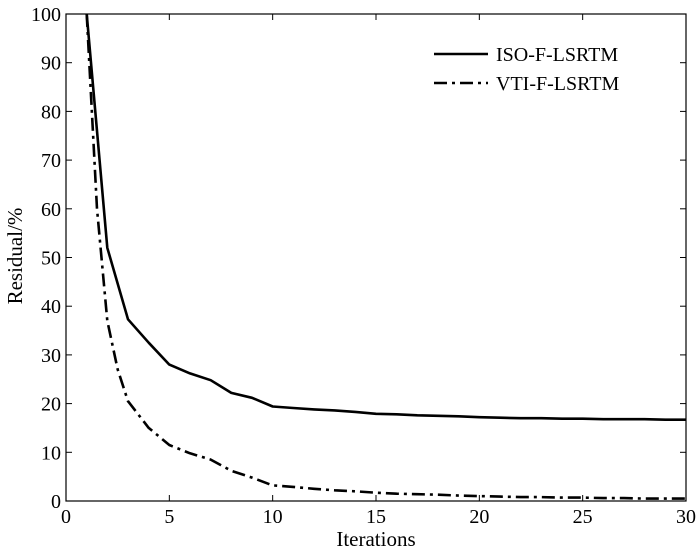 This screenshot has height=553, width=700. Describe the element at coordinates (376, 517) in the screenshot. I see `x-tick-label: 15` at that location.